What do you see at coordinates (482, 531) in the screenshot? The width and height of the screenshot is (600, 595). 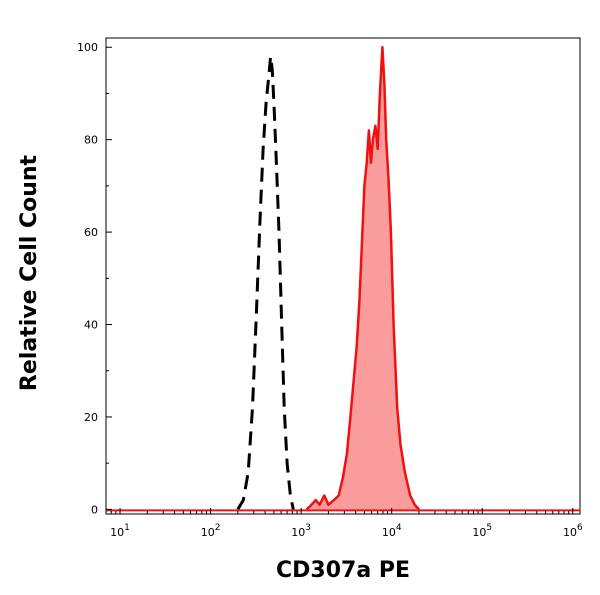 I see `x-tick-label: 10⁵` at bounding box center [482, 531].